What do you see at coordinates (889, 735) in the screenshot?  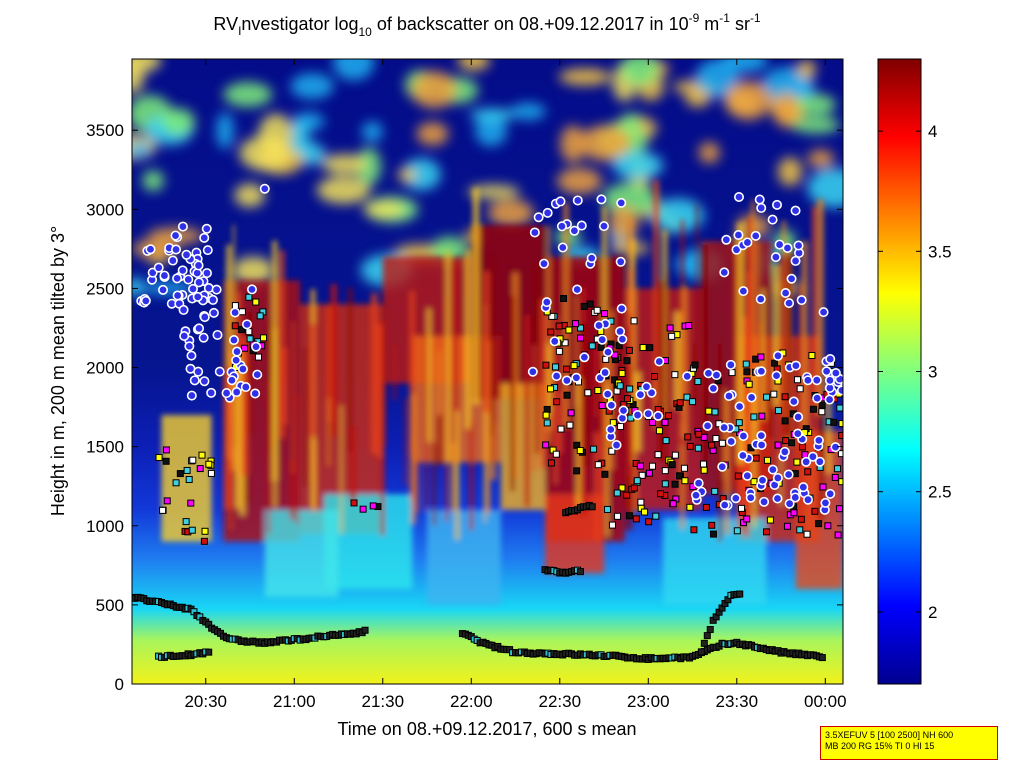 I see `processing-info-line-1: 3.5XEFUV 5 [100 2500] NH 600` at bounding box center [889, 735].